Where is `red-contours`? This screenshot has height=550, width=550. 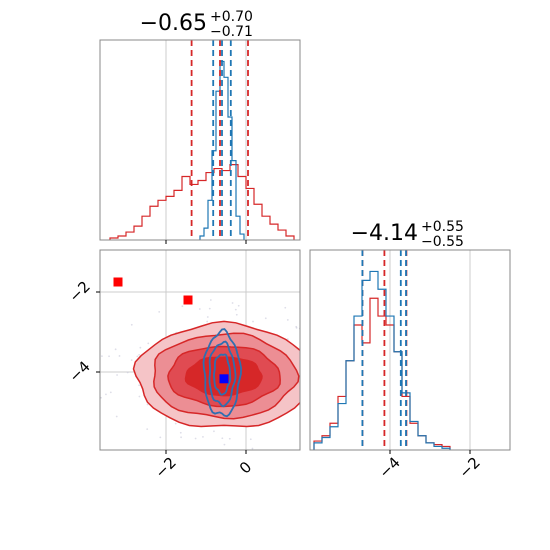 red-contours is located at coordinates (216, 374).